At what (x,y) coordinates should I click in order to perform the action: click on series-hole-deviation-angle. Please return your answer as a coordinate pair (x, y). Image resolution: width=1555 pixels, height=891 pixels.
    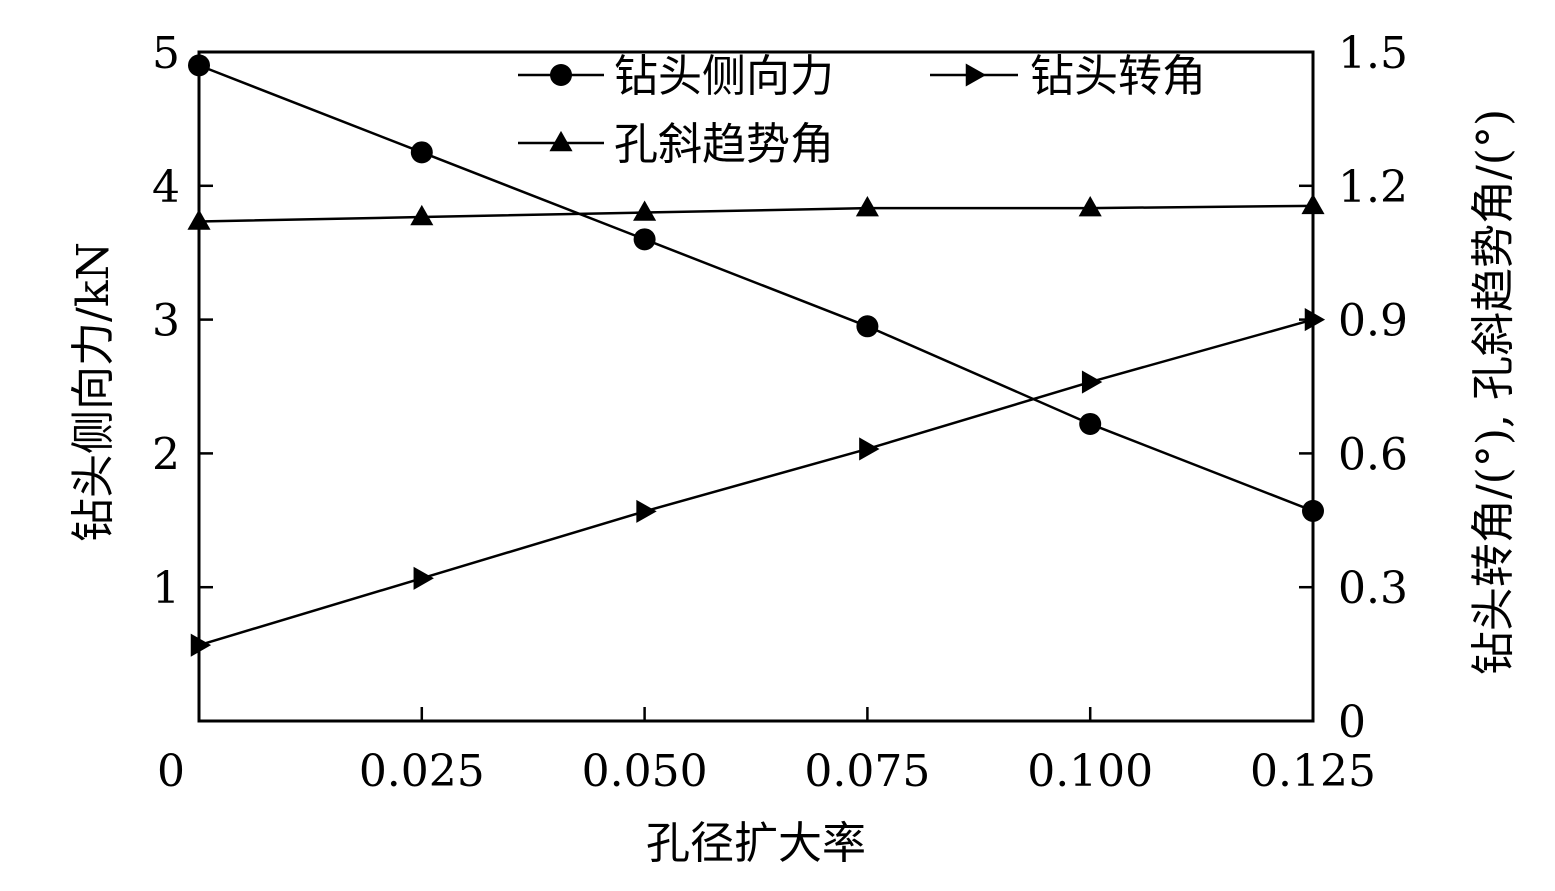
    Looking at the image, I should click on (756, 211).